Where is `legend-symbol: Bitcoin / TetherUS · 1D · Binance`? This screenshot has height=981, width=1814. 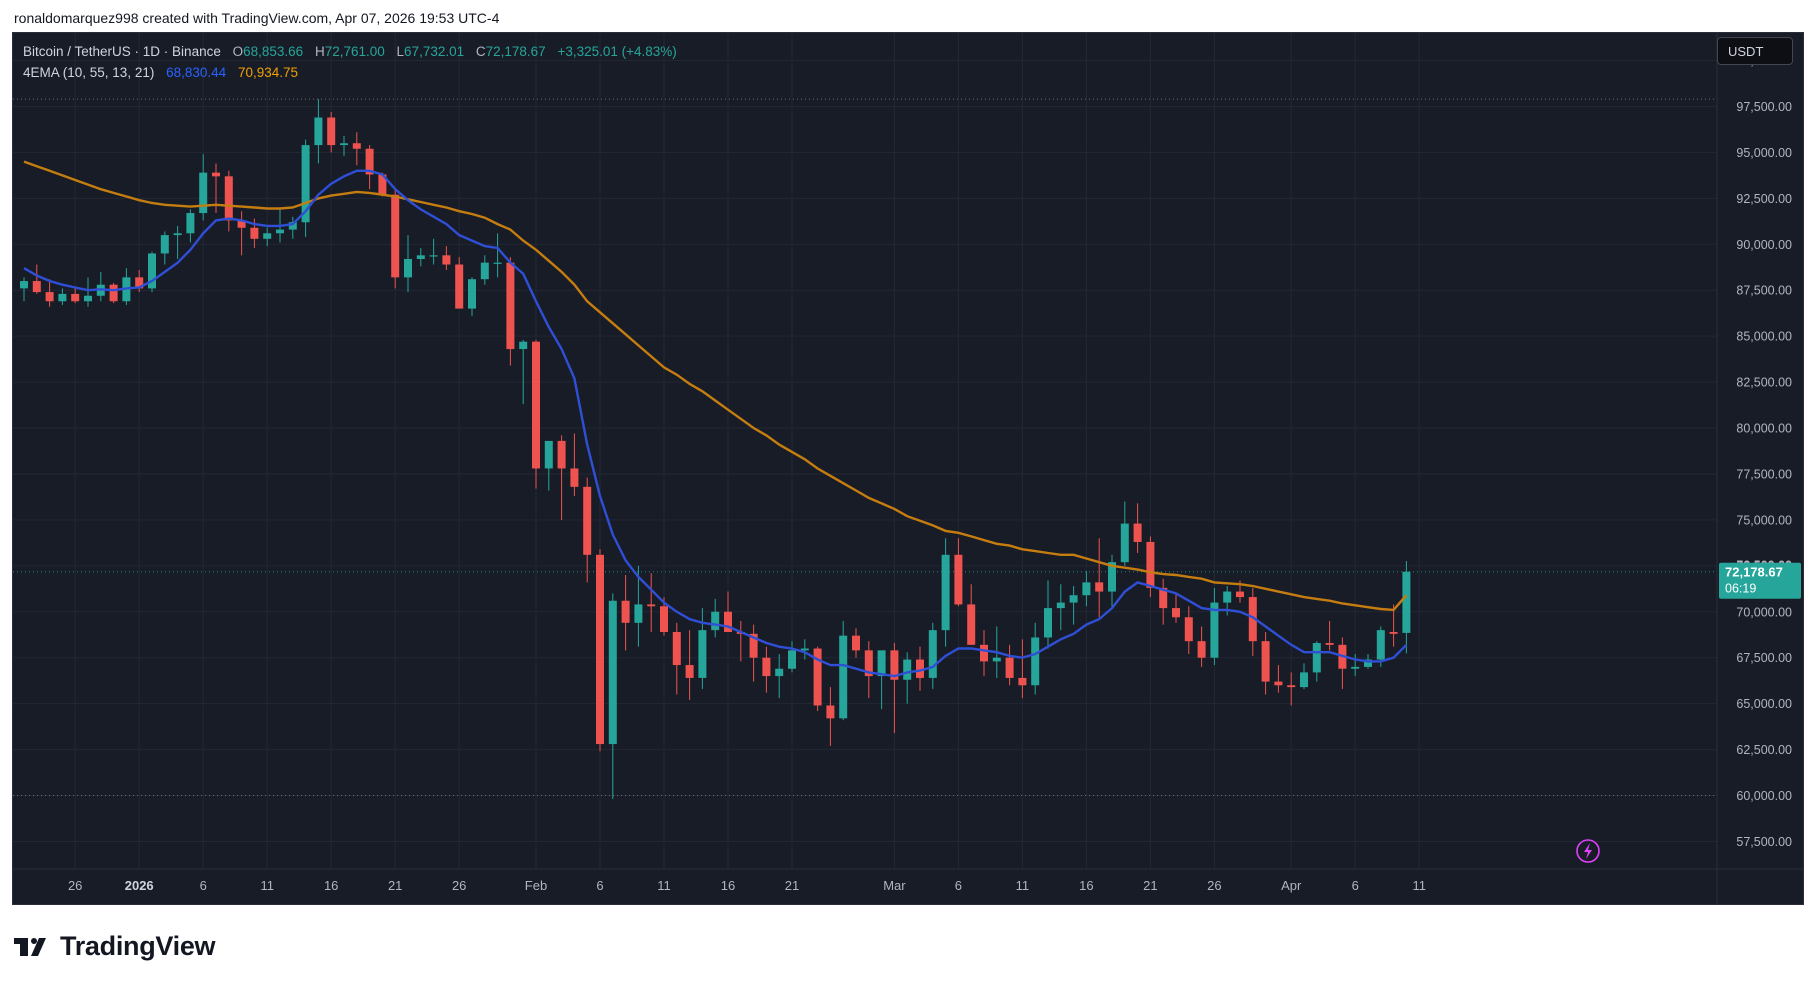 legend-symbol: Bitcoin / TetherUS · 1D · Binance is located at coordinates (122, 51).